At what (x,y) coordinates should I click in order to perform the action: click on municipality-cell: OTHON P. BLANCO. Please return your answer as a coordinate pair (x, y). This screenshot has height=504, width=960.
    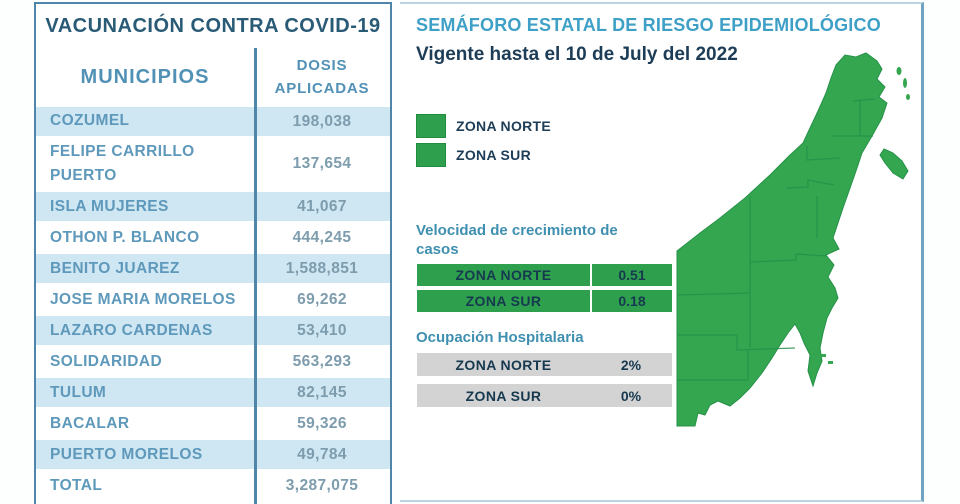
    Looking at the image, I should click on (125, 237).